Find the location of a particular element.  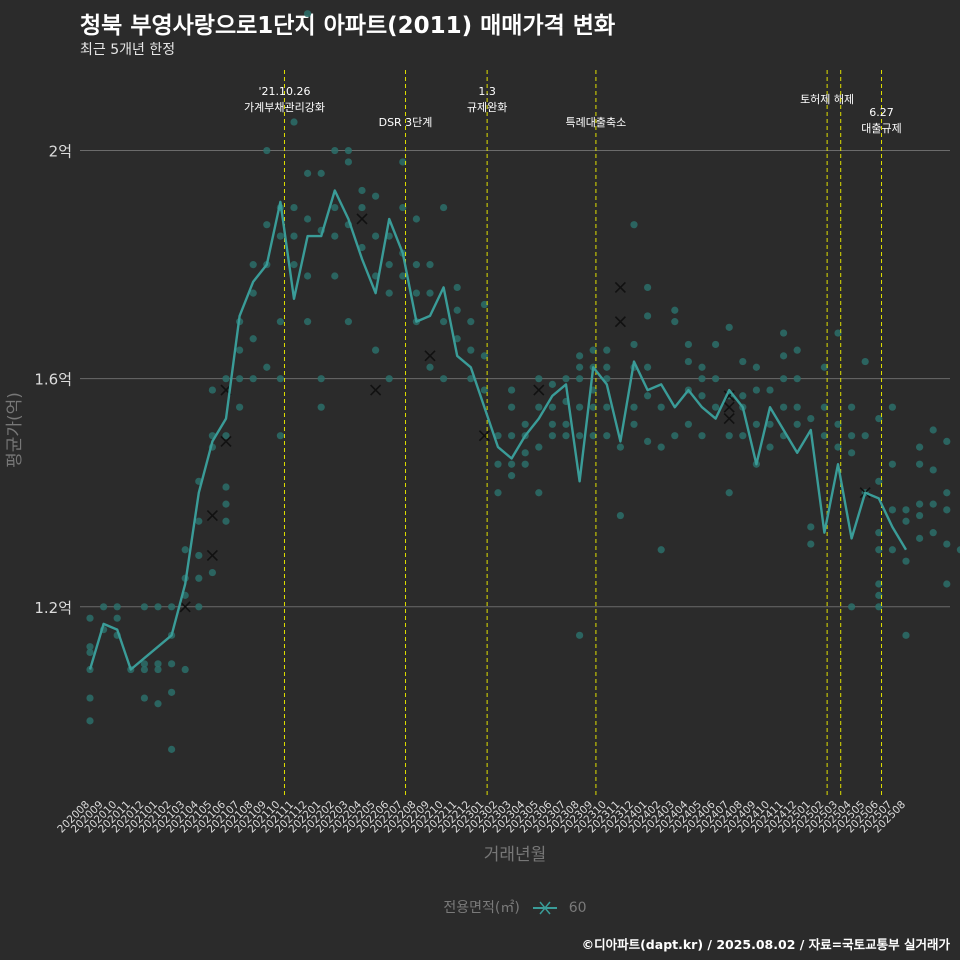

y-axis-title: 평균가(억) is located at coordinates (15, 430).